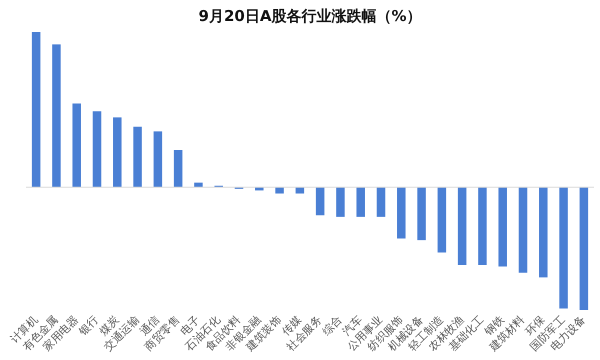 The image size is (600, 360). Describe the element at coordinates (310, 15) in the screenshot. I see `chart-title: 9月20日A股各行业涨跌幅（%）` at that location.